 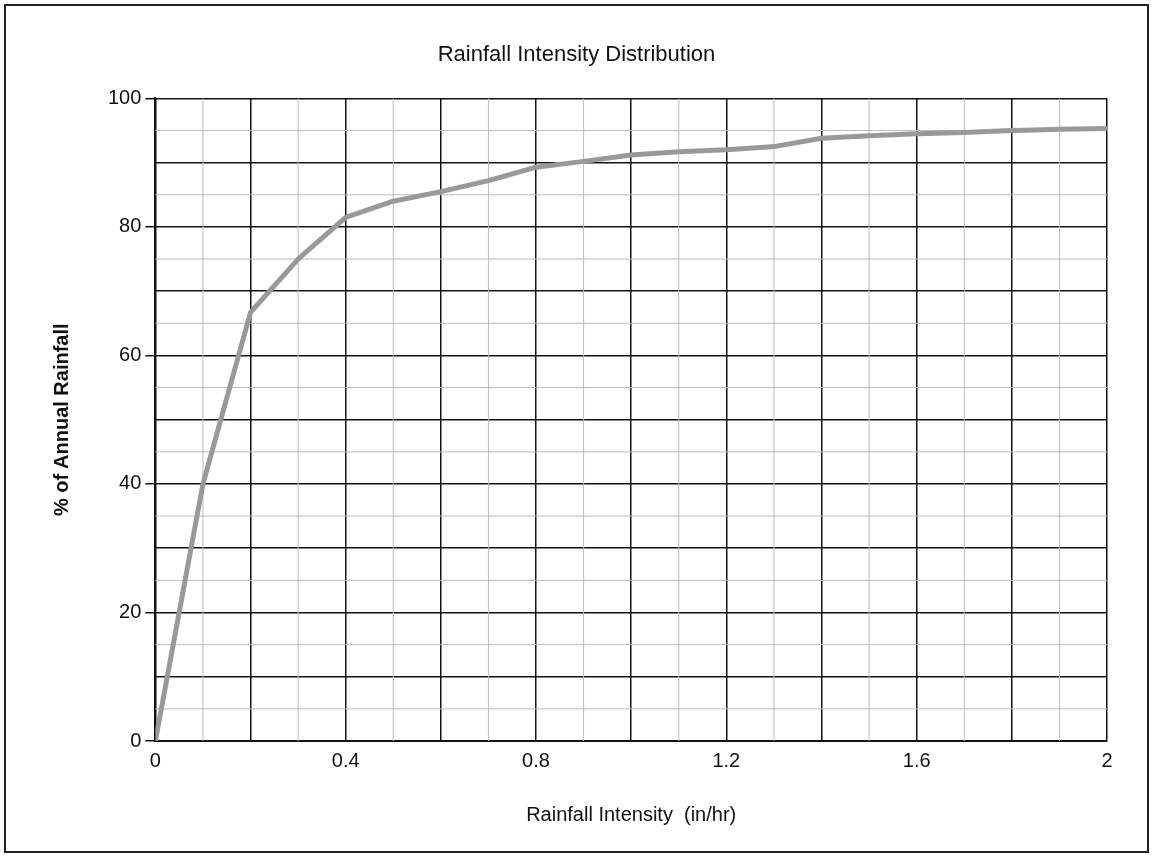 I want to click on y-tick-label: 80, so click(x=130, y=225).